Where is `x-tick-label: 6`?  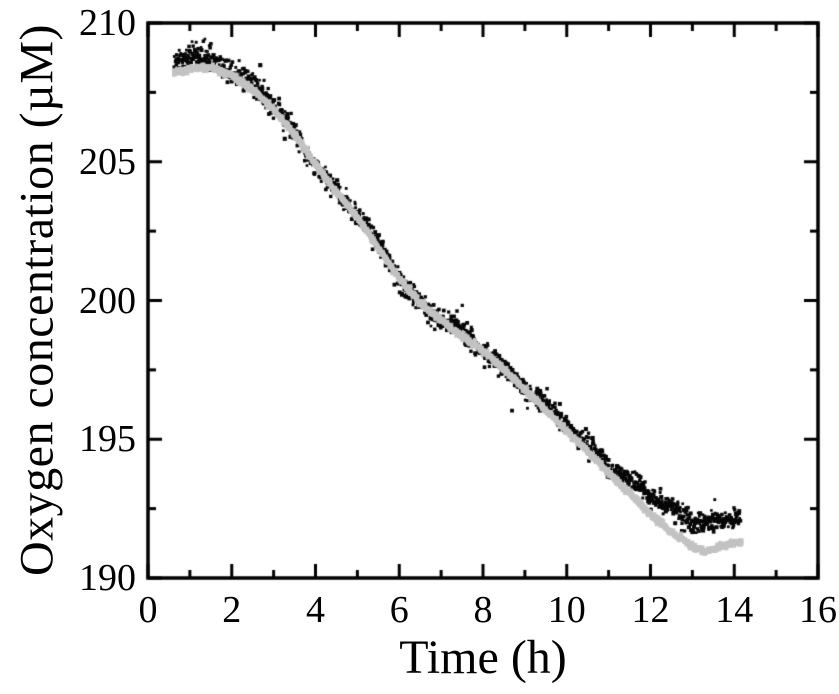 x-tick-label: 6 is located at coordinates (399, 610).